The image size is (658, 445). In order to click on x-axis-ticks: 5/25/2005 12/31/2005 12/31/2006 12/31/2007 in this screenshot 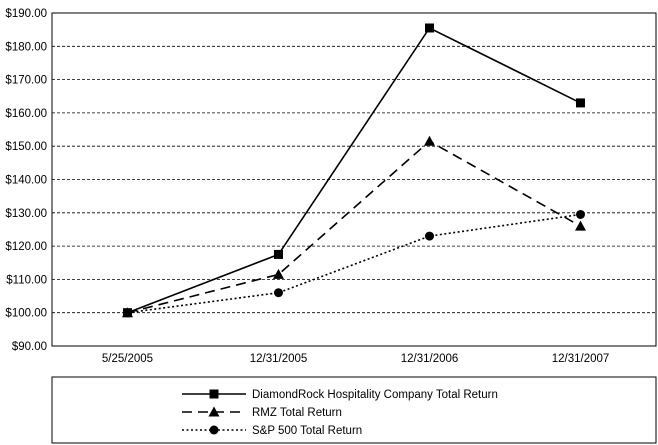, I will do `click(355, 359)`.